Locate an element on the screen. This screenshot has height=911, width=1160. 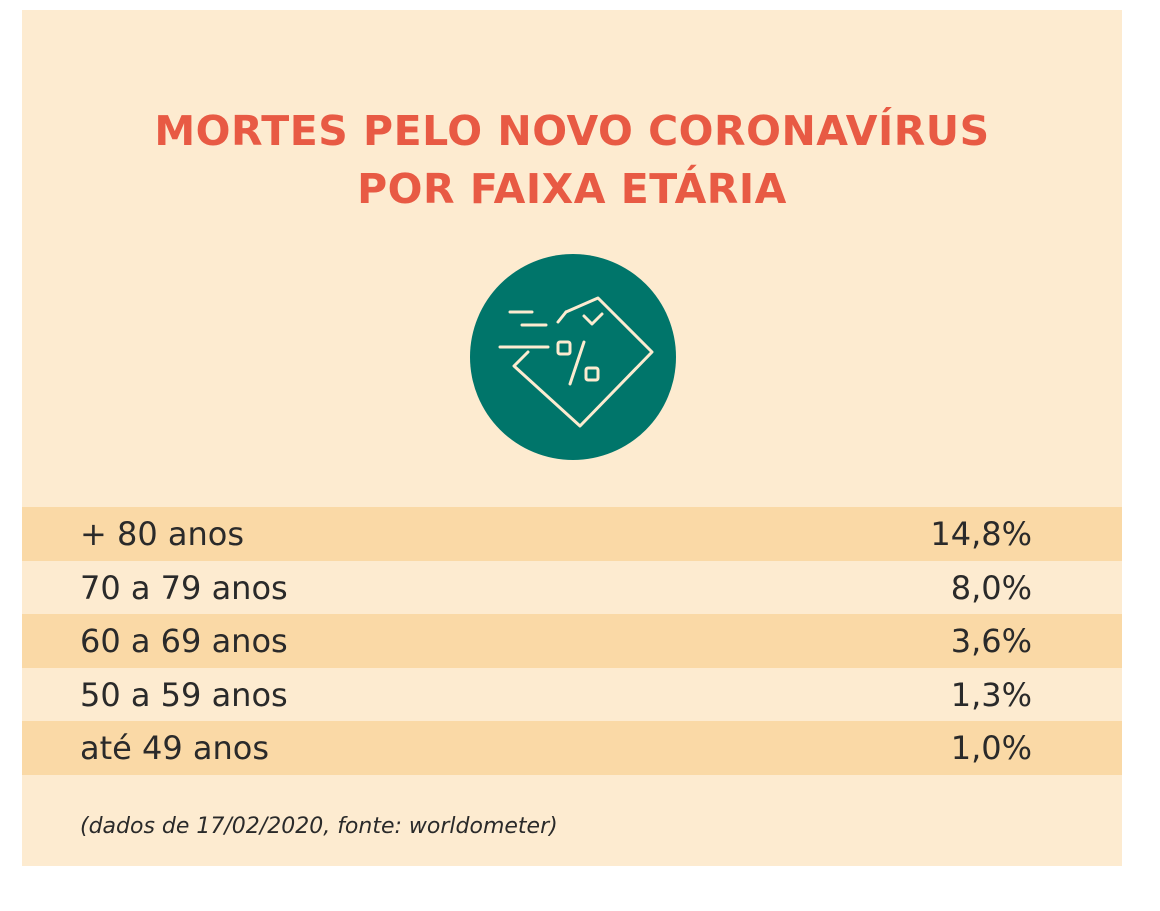
age-range-label: 60 a 69 anos is located at coordinates (184, 641).